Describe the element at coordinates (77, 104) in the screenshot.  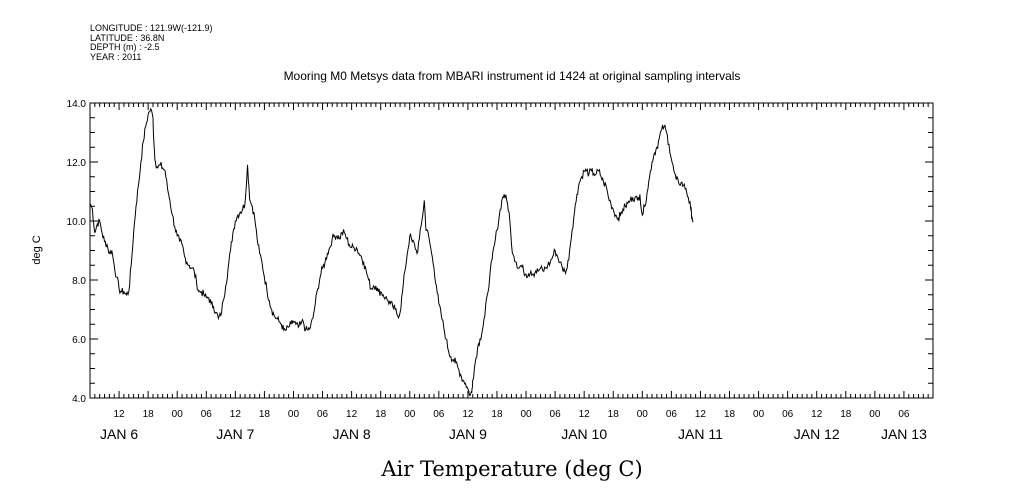
I see `y-tick-label: 14.0` at that location.